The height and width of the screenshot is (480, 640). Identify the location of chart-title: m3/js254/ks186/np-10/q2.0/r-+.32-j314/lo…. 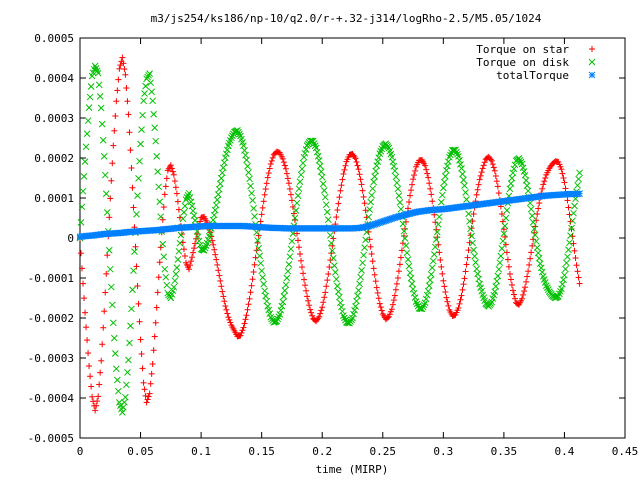
(346, 18).